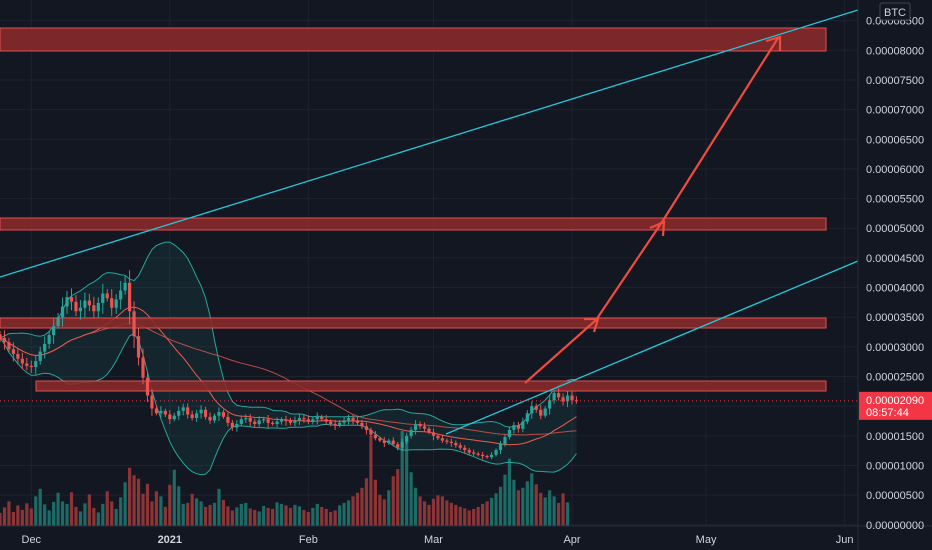 Image resolution: width=932 pixels, height=550 pixels. Describe the element at coordinates (285, 478) in the screenshot. I see `volume-bars` at that location.